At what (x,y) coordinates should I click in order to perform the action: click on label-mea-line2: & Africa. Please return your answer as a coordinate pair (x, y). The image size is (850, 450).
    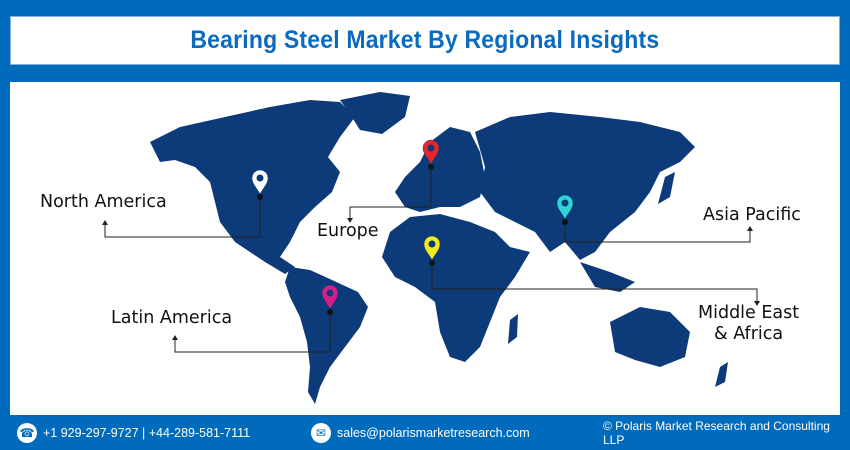
    Looking at the image, I should click on (749, 334).